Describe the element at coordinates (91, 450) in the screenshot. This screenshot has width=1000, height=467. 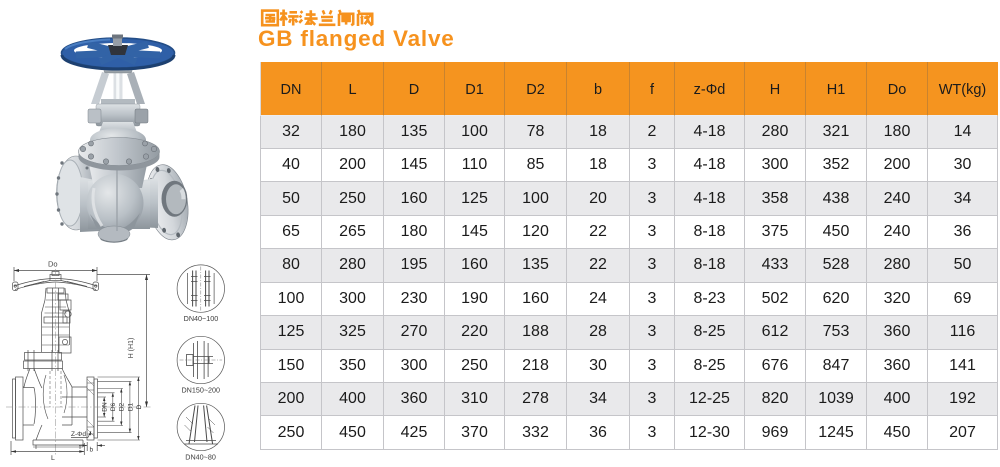
I see `svg-text: b` at that location.